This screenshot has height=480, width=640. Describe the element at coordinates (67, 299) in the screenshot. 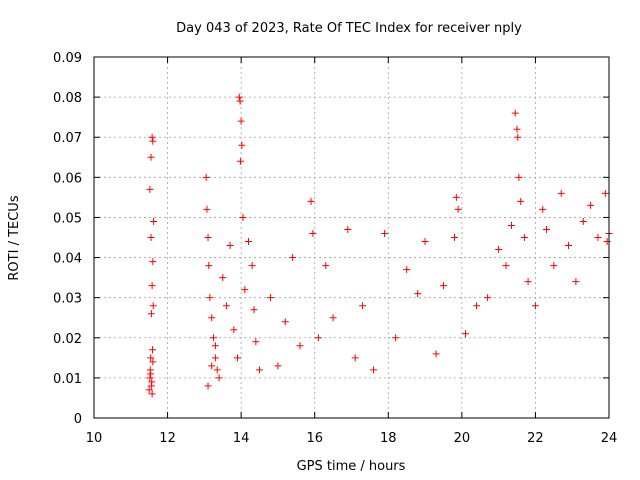

I see `y-tick-label: 0.03` at that location.